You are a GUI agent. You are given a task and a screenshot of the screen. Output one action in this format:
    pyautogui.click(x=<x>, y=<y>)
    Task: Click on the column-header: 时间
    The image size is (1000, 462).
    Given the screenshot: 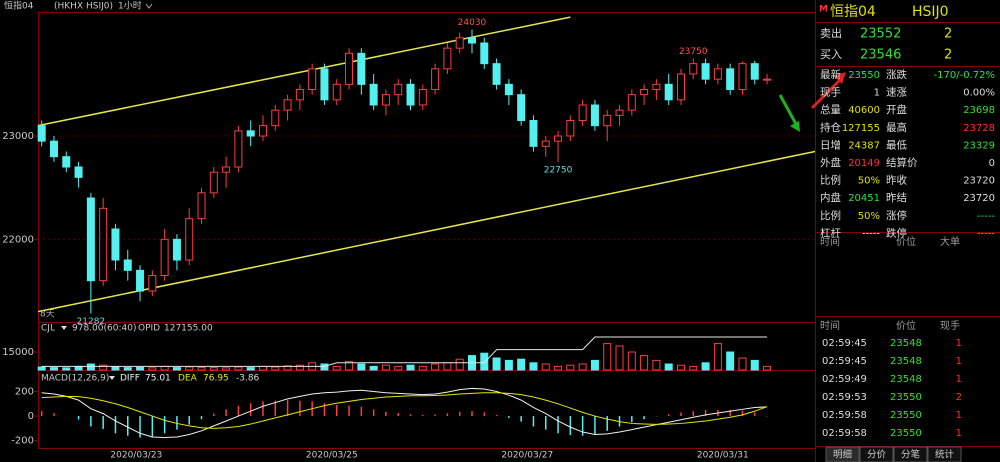 What is the action you would take?
    pyautogui.click(x=830, y=325)
    